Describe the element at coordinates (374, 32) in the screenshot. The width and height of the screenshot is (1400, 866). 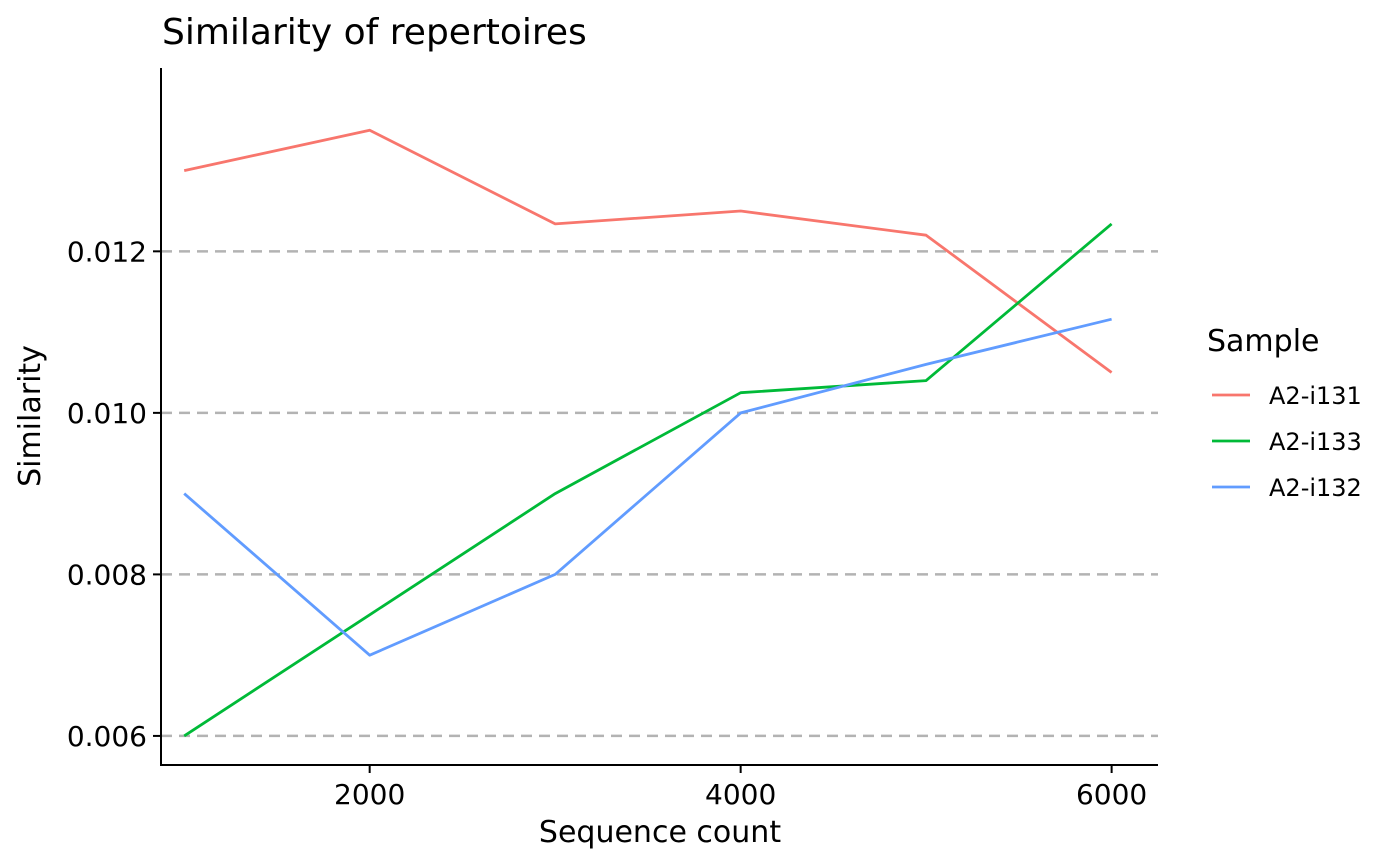
I see `chart-title: Similarity of repertoires` at that location.